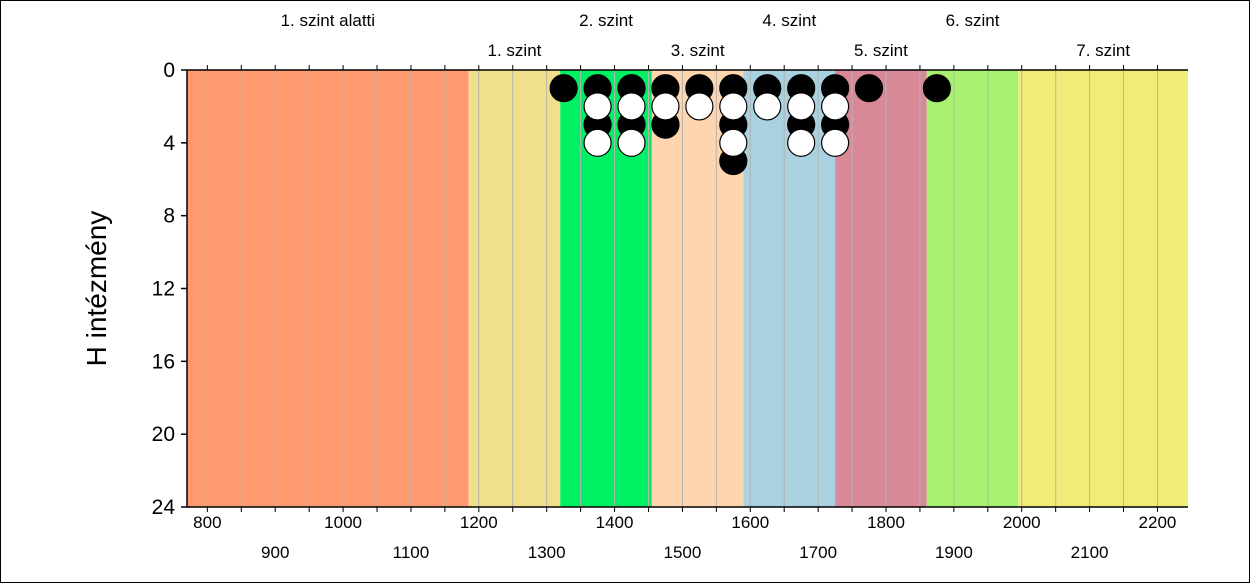 This screenshot has width=1250, height=583. Describe the element at coordinates (1022, 522) in the screenshot. I see `x-tick-label: 2000` at that location.